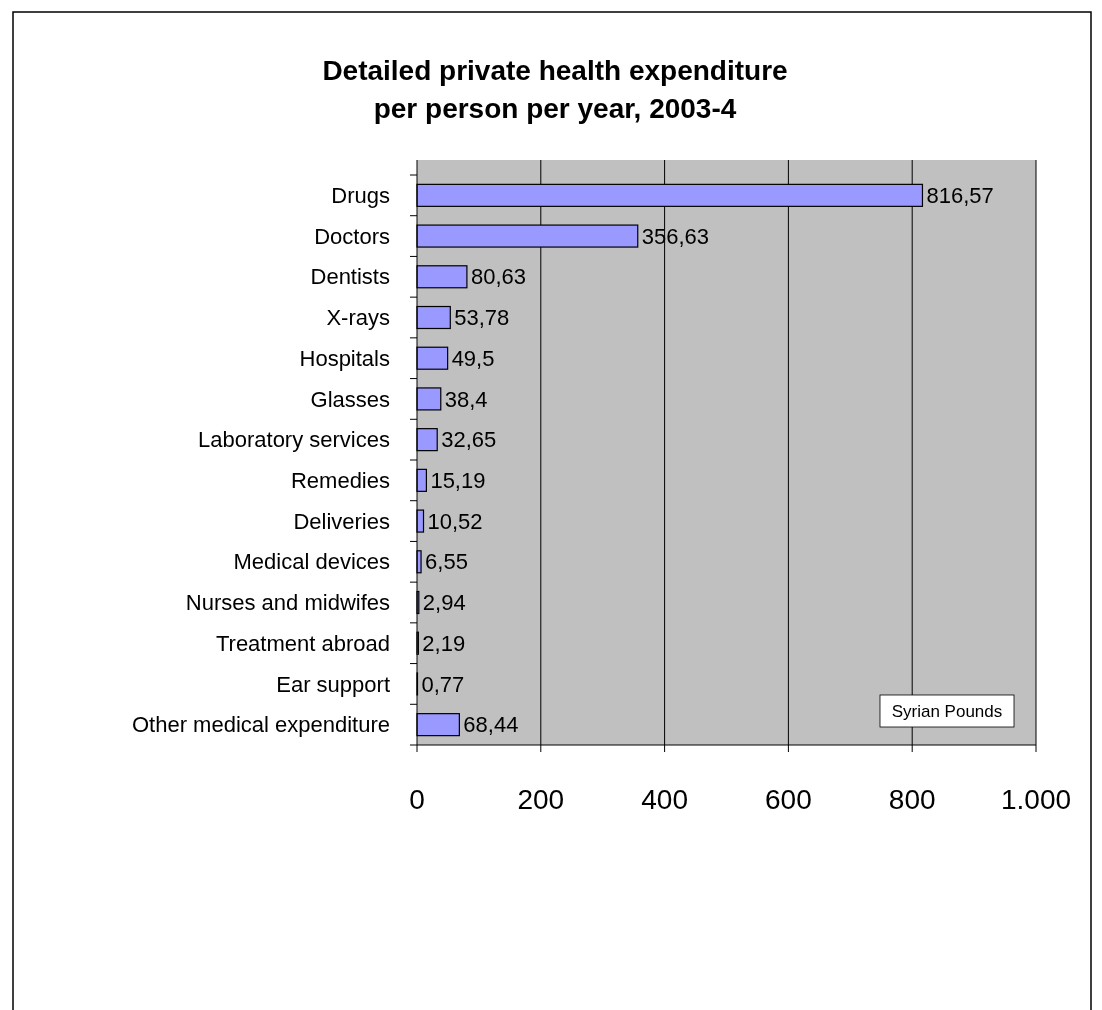 The height and width of the screenshot is (1010, 1102). Describe the element at coordinates (341, 521) in the screenshot. I see `y-tick-label: Deliveries` at that location.